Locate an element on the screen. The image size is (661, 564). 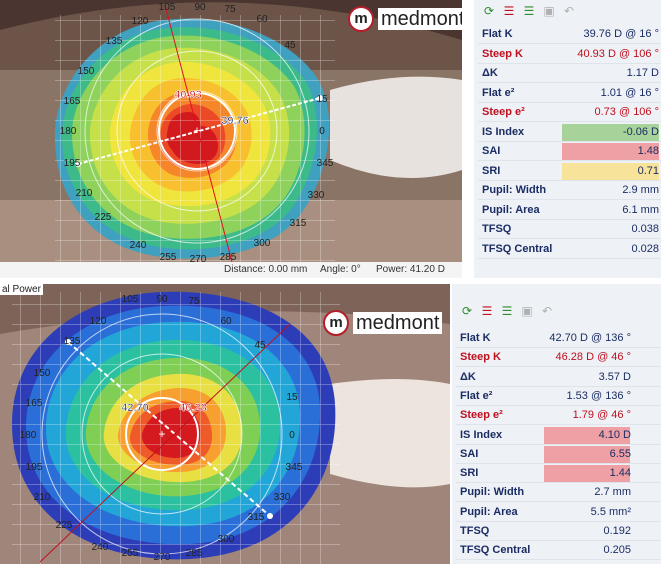
status-distance: Distance: 0.00 mm is located at coordinates (266, 269).